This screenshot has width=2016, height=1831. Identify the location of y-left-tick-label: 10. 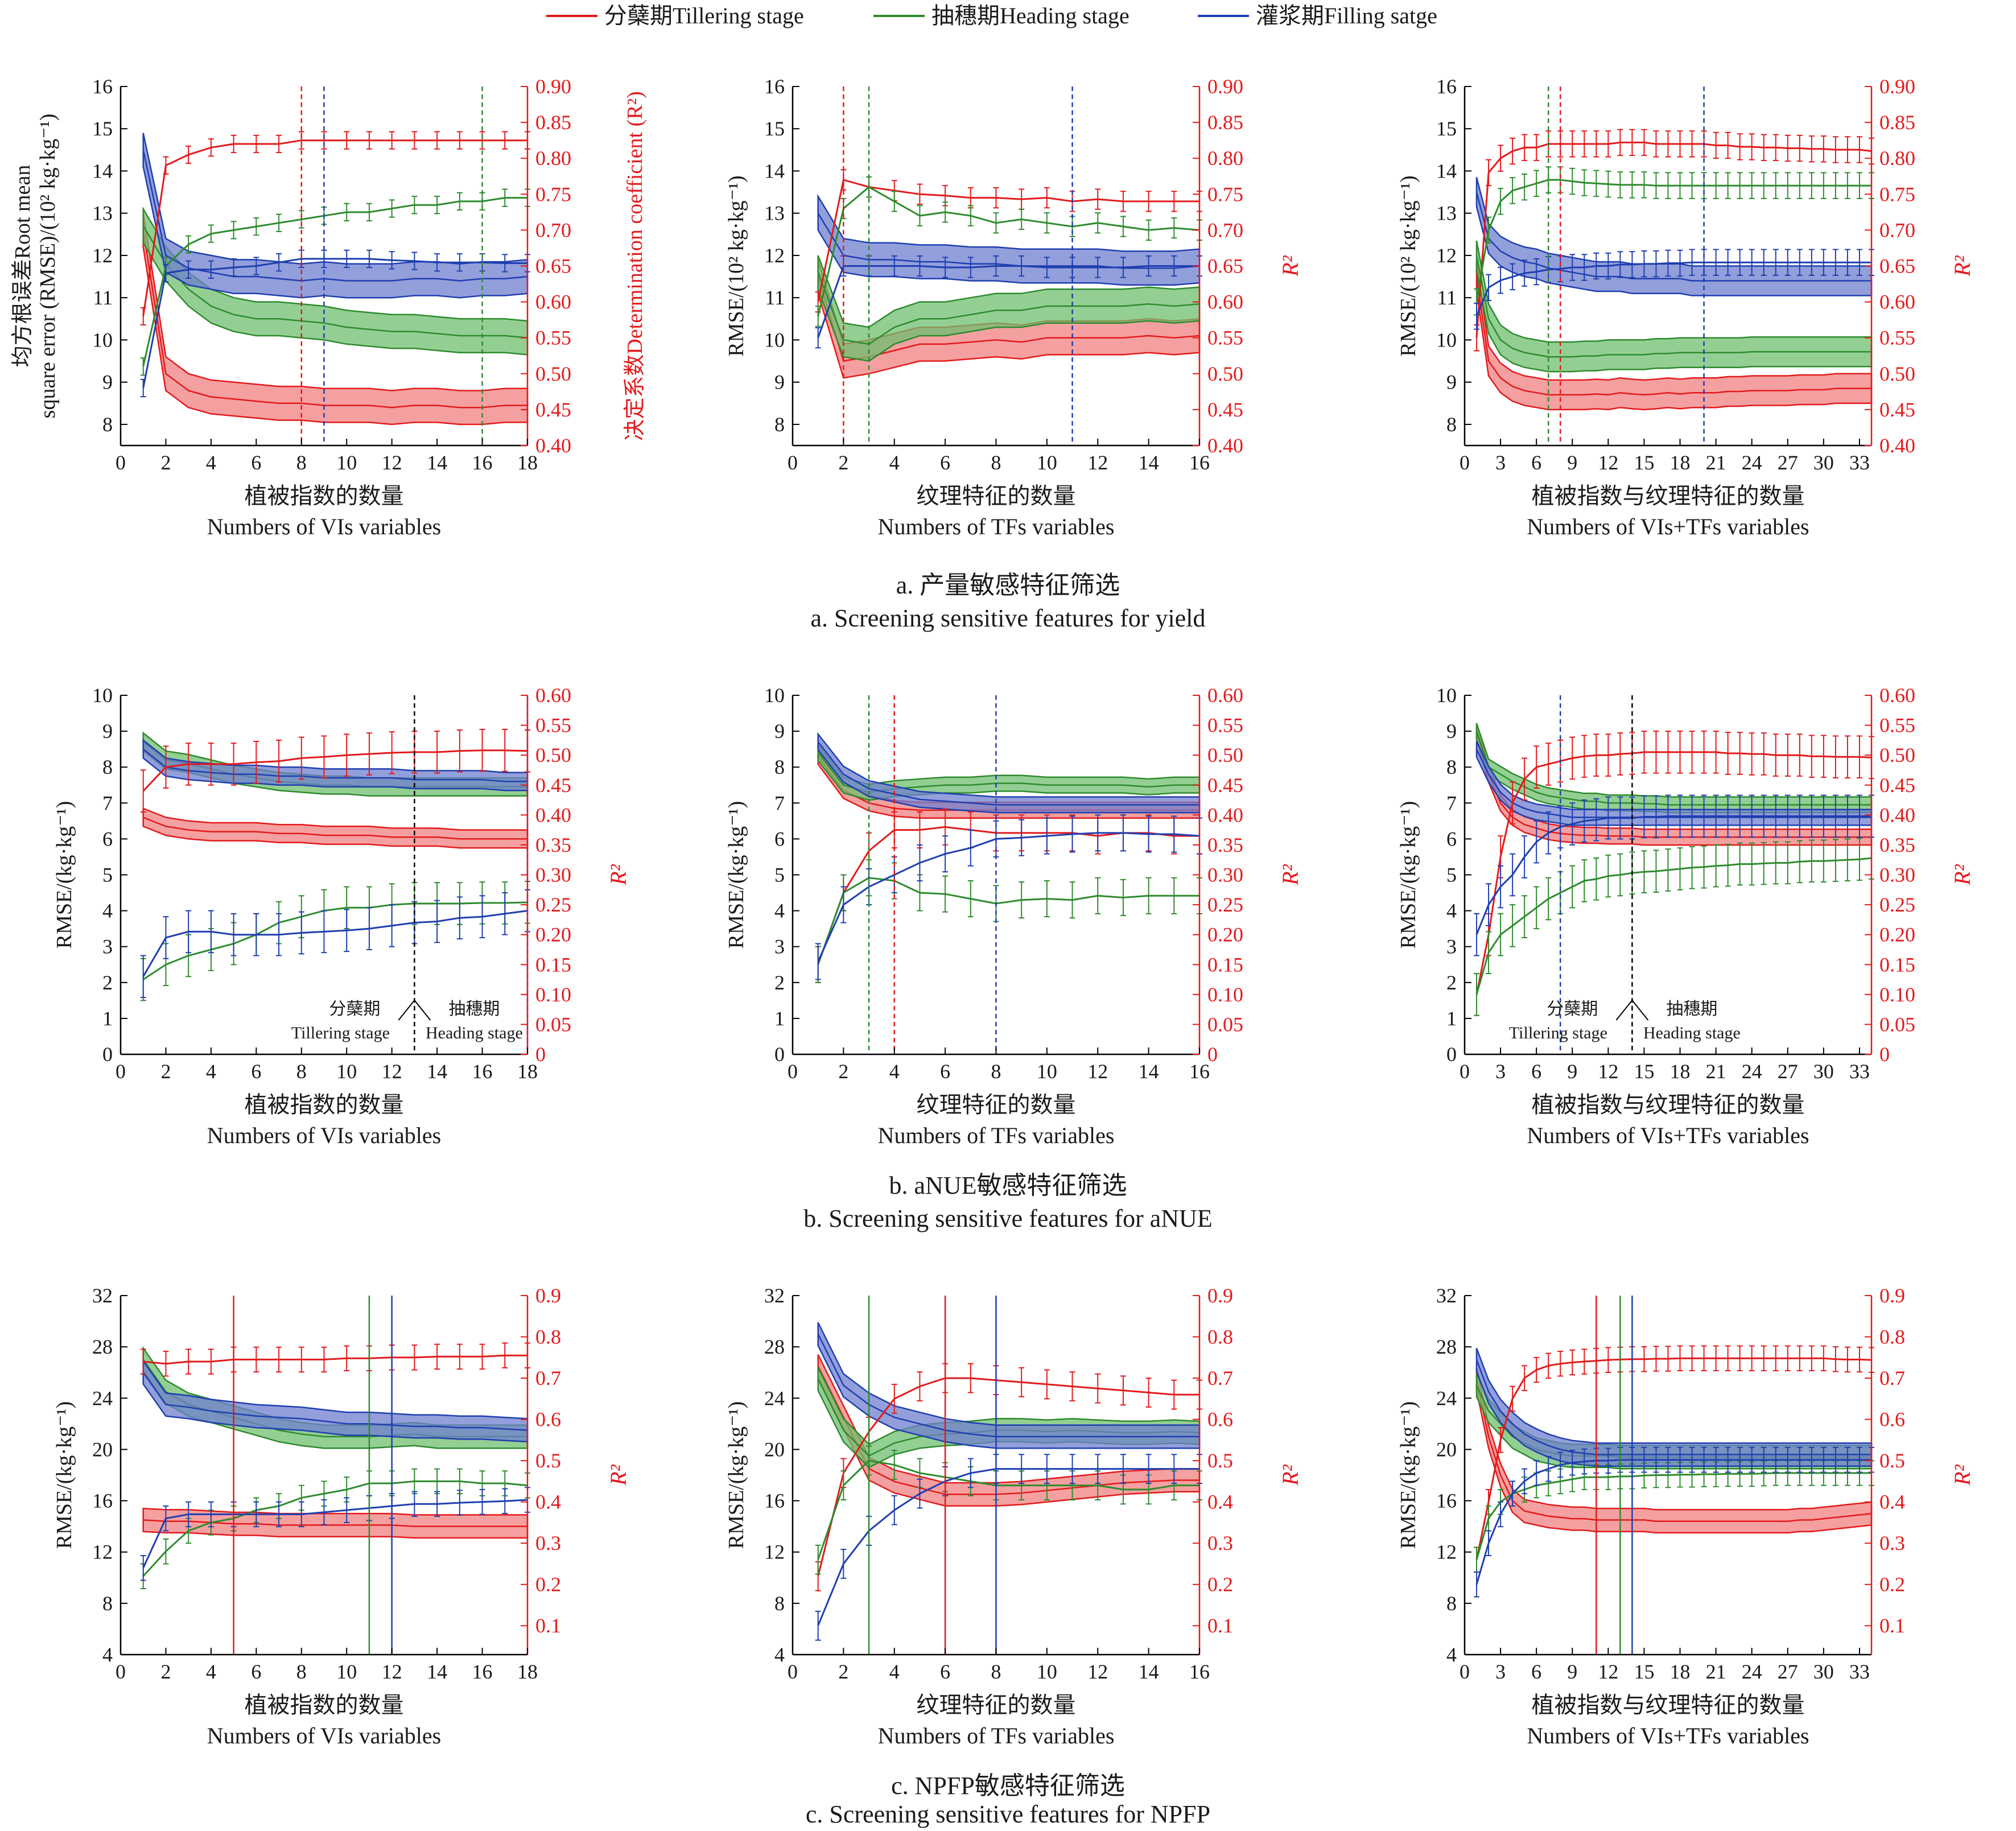
(103, 339).